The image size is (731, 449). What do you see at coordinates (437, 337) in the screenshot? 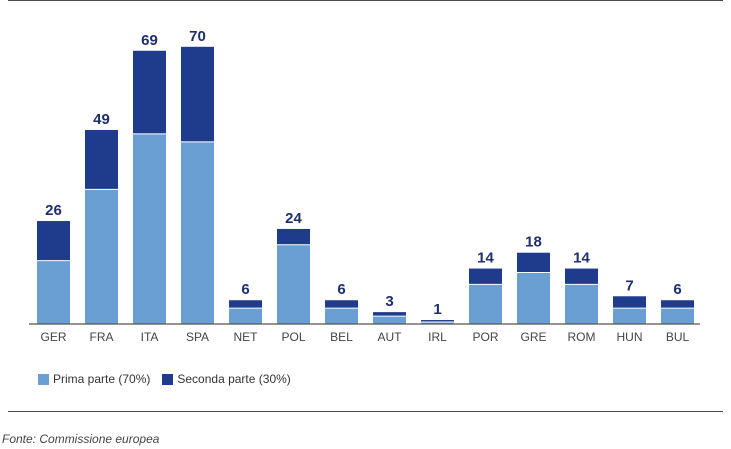
I see `x-tick-label-irl: IRL` at bounding box center [437, 337].